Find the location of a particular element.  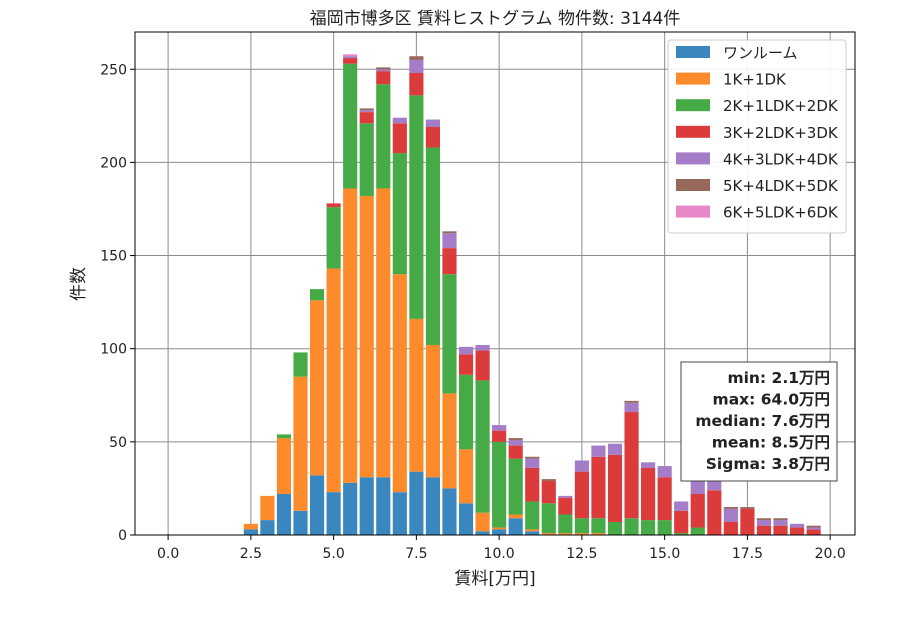

stats-line: min: 2.1万円 is located at coordinates (778, 378).